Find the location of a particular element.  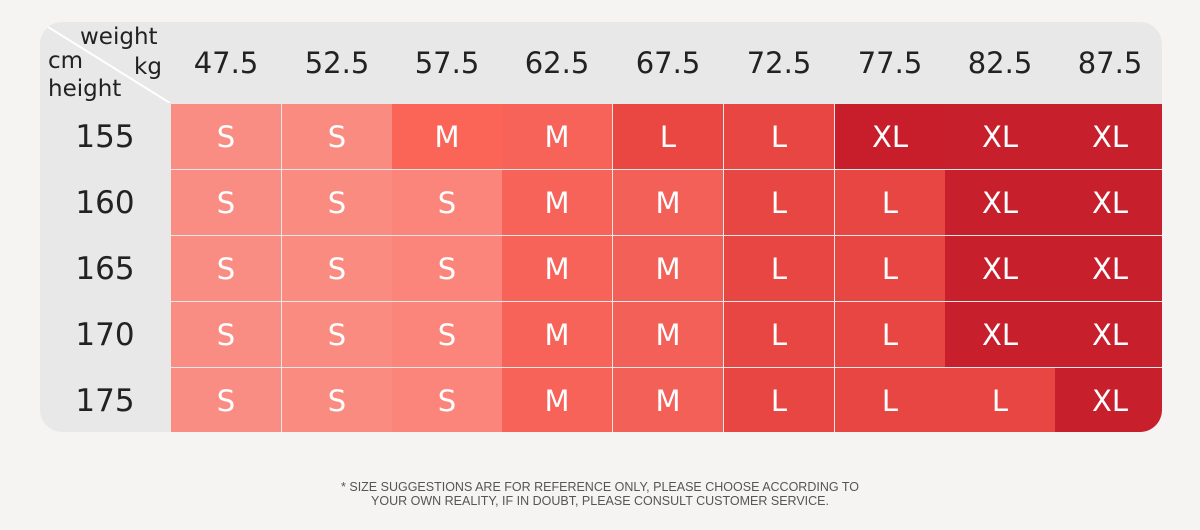

weight-header-cell: 82.5 is located at coordinates (1000, 62).